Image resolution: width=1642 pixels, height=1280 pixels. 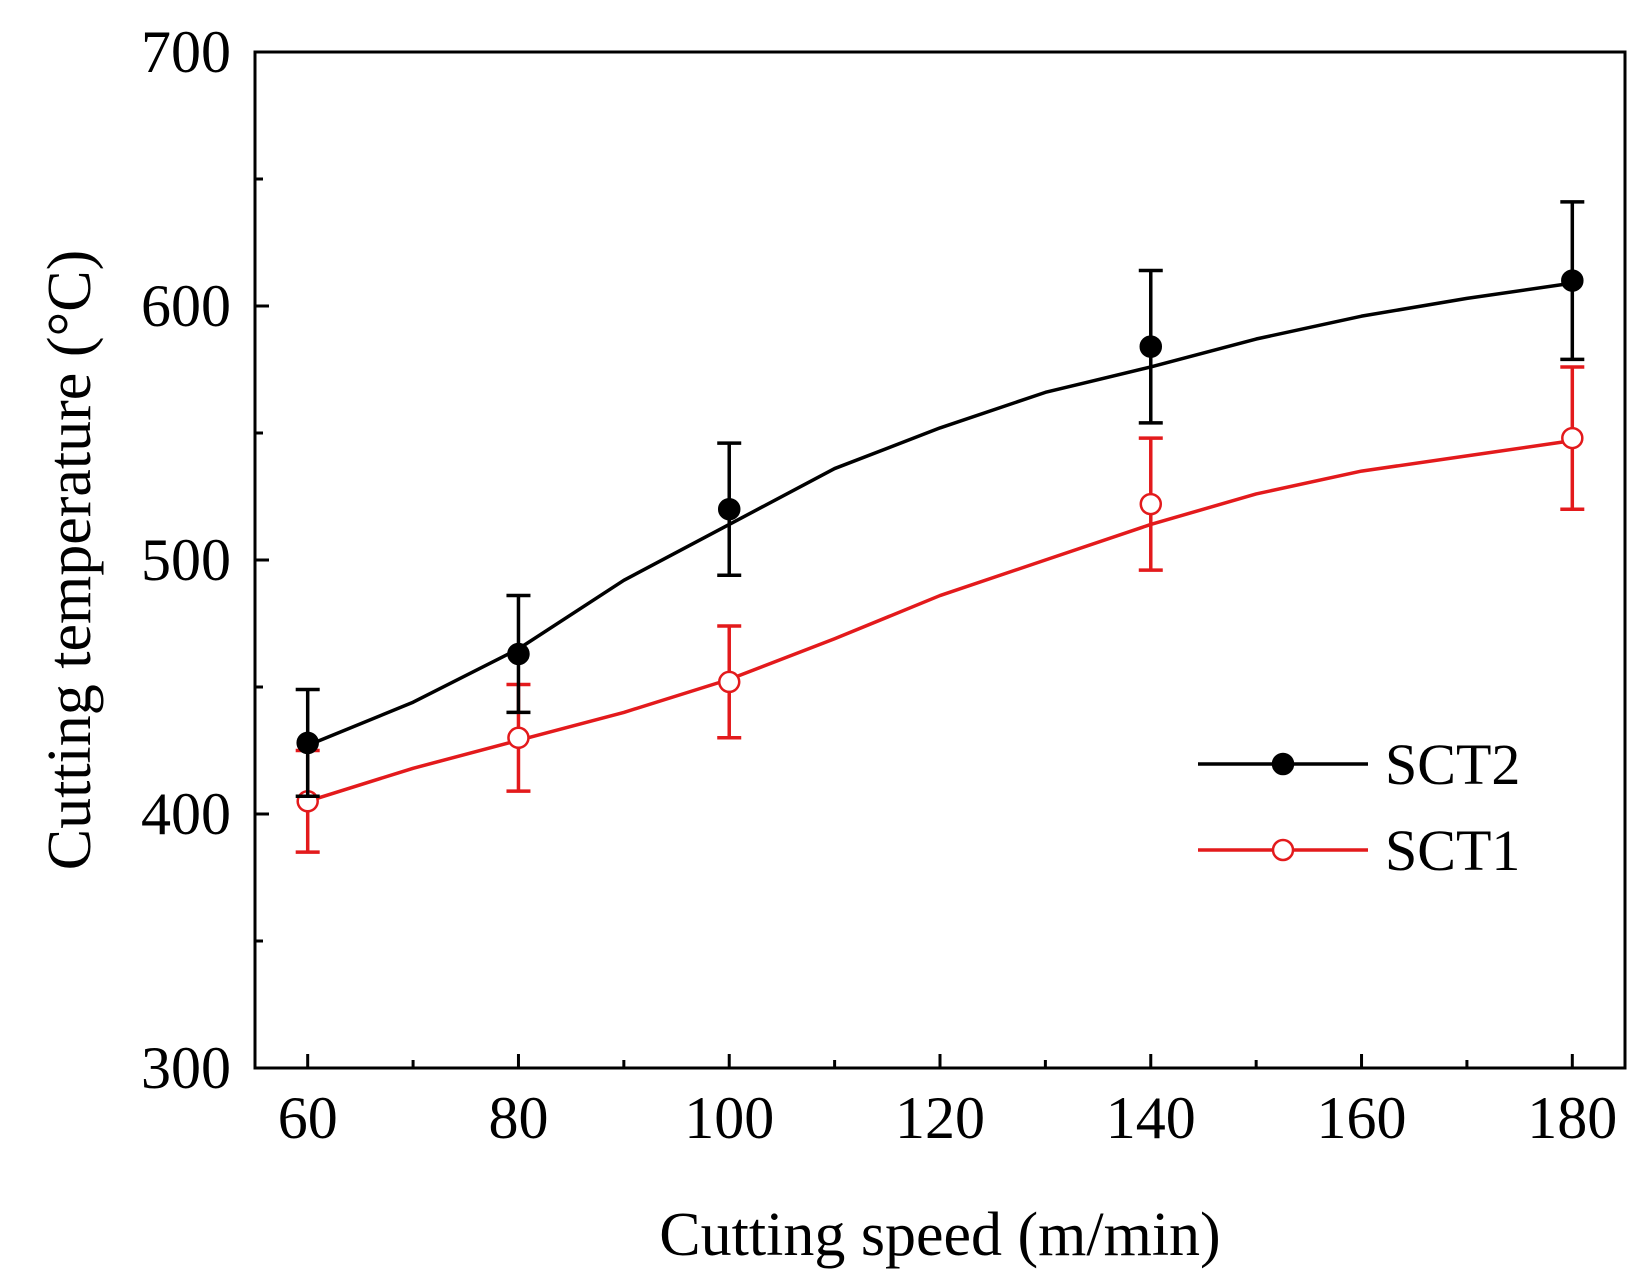 I want to click on x-tick-label: 160, so click(x=1362, y=1118).